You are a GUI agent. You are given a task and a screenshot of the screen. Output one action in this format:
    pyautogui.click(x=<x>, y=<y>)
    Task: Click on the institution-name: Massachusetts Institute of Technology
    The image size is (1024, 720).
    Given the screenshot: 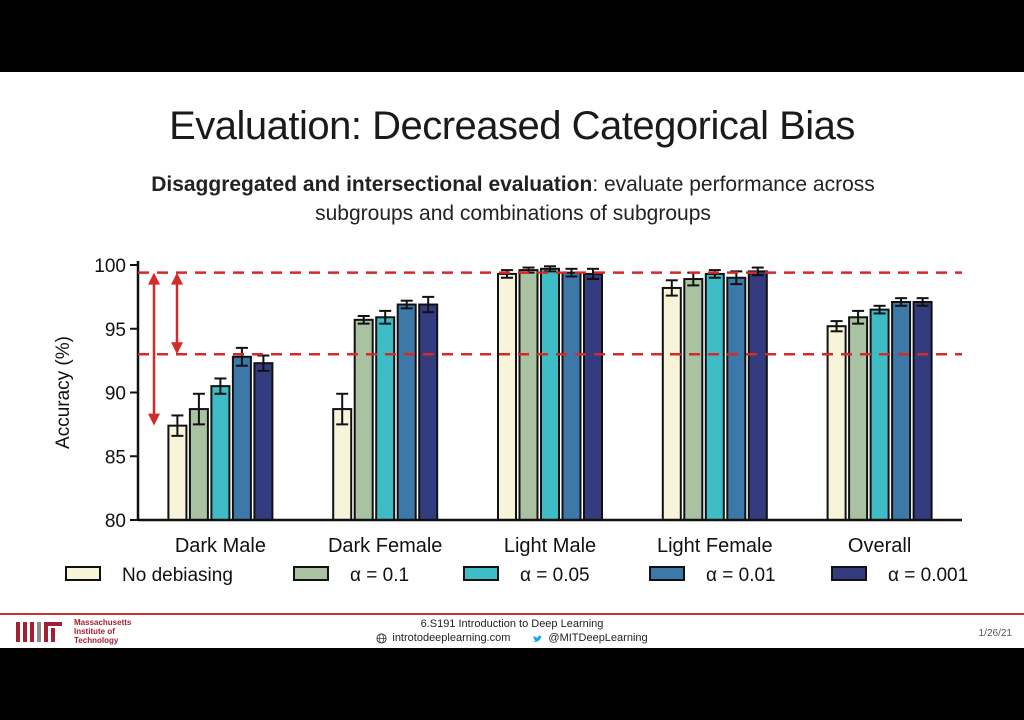 What is the action you would take?
    pyautogui.click(x=103, y=631)
    